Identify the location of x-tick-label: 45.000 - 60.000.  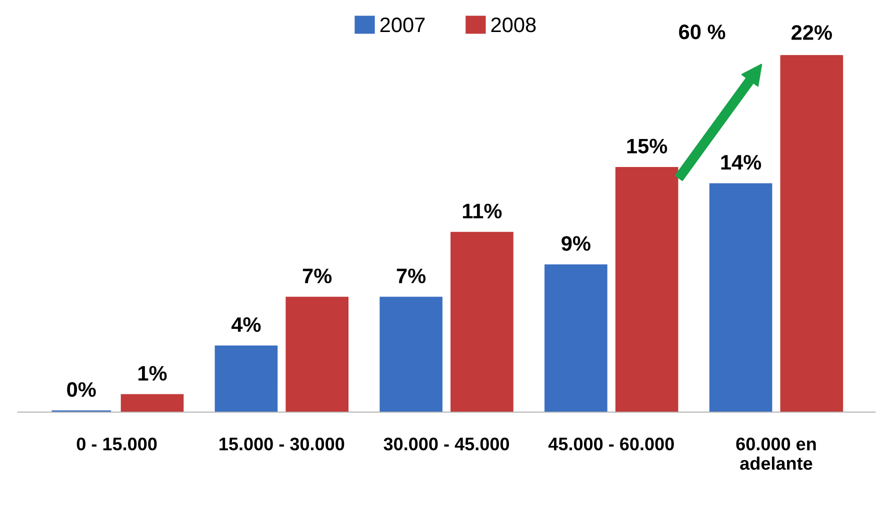
(611, 444).